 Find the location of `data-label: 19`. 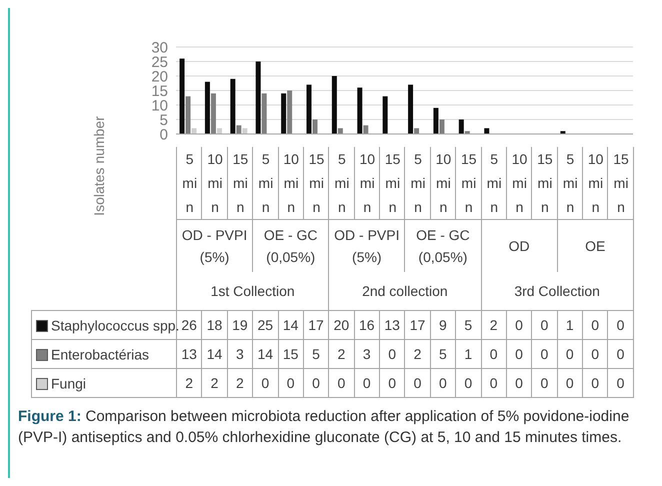

data-label: 19 is located at coordinates (240, 325).